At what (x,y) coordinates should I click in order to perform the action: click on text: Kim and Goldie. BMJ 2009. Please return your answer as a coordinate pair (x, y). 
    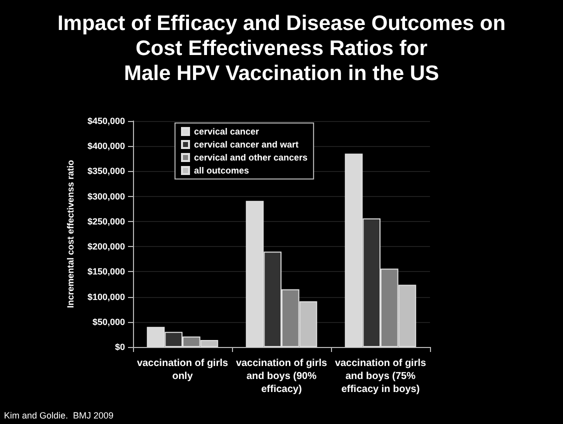
    Looking at the image, I should click on (59, 415).